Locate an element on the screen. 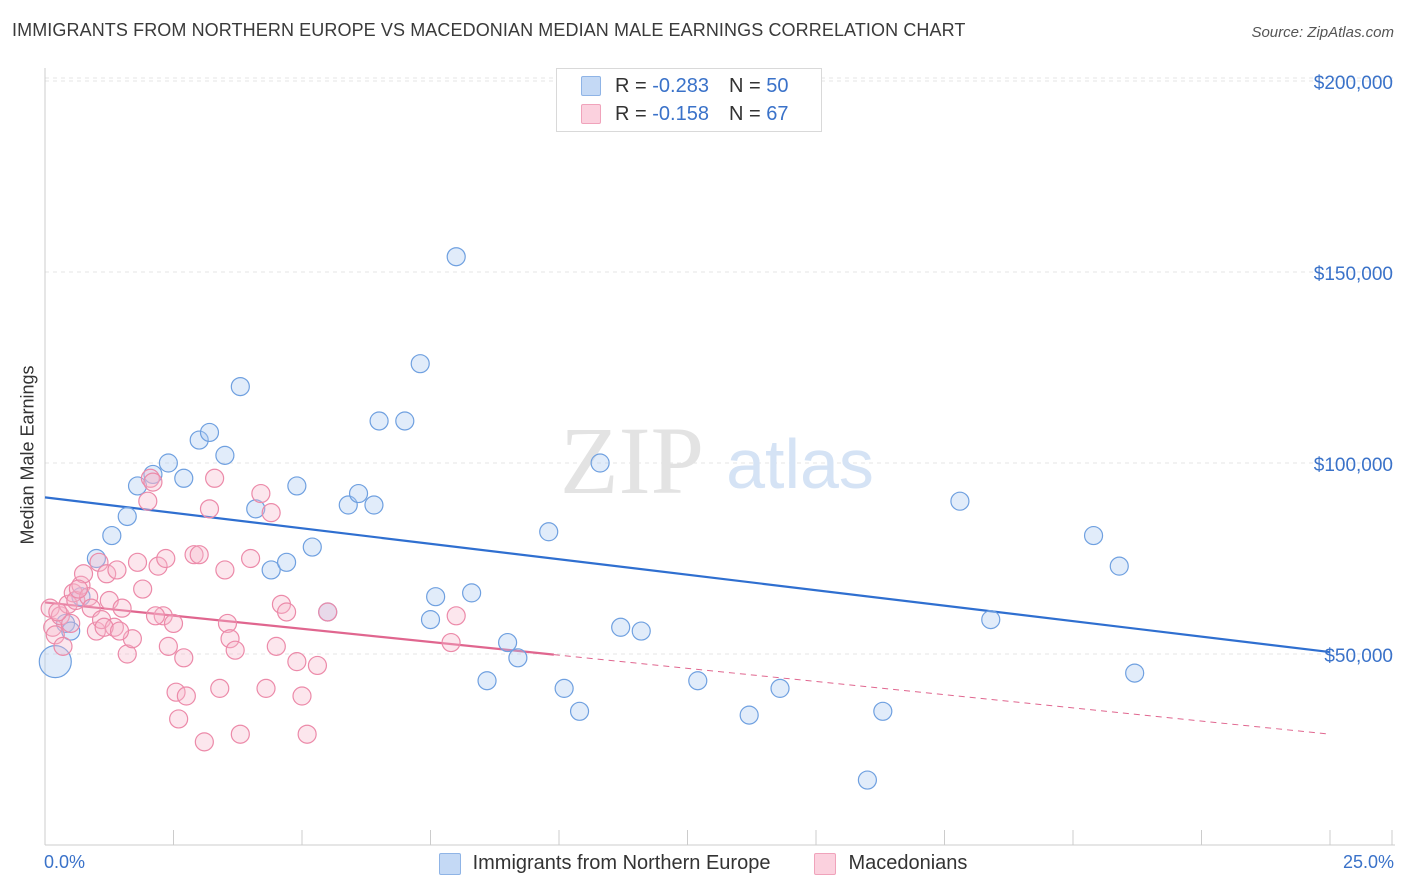 This screenshot has height=892, width=1406. legend-n-value: 50 is located at coordinates (777, 85).